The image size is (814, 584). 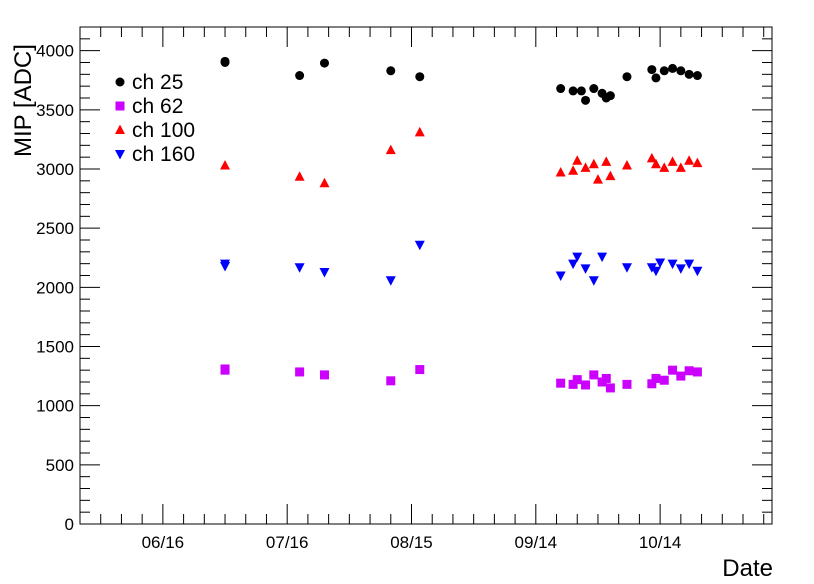 I want to click on x-tick-label: 06/16, so click(x=163, y=542).